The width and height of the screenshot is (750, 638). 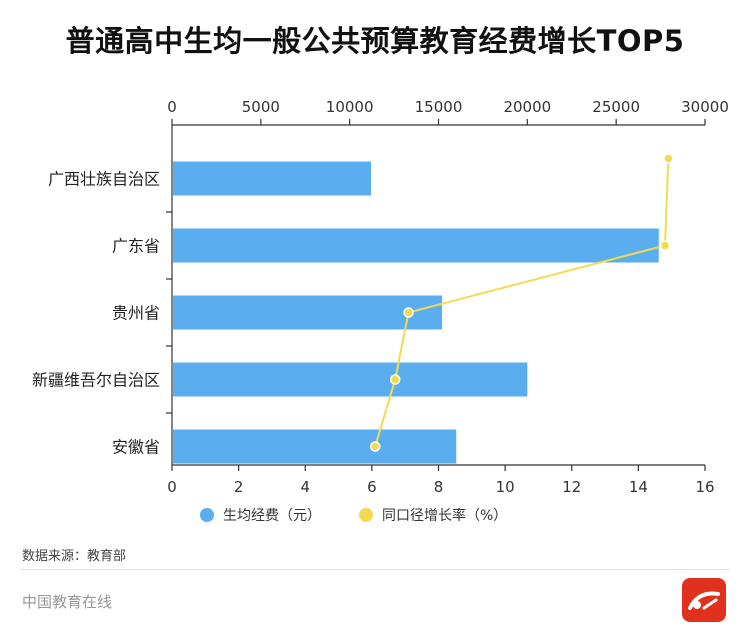 I want to click on data-source: 数据来源：教育部, so click(x=74, y=556).